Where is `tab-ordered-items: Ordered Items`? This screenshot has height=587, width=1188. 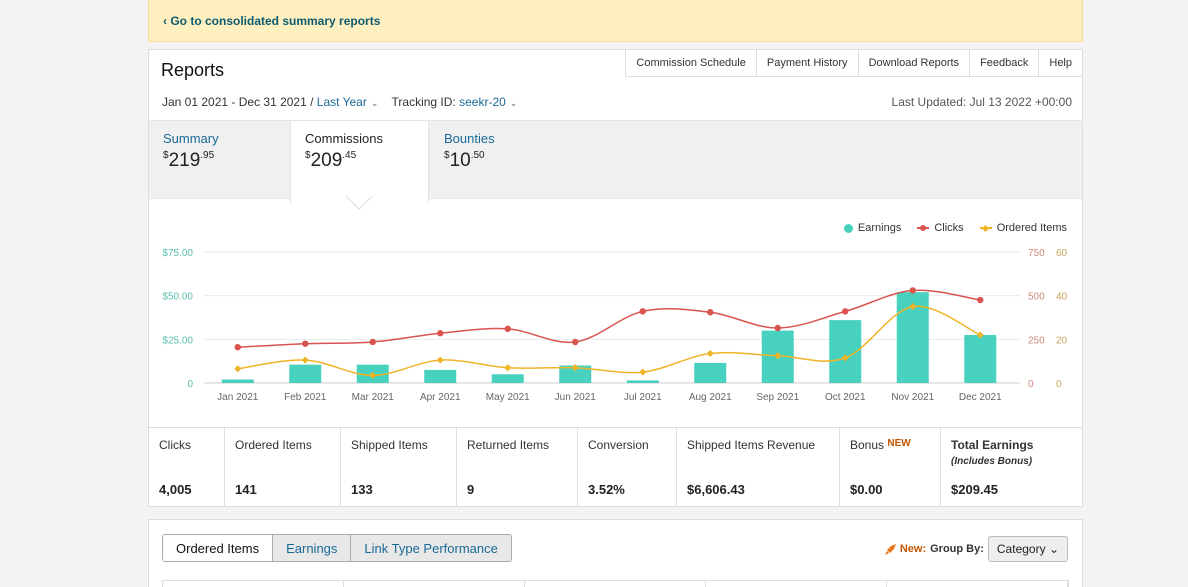 tab-ordered-items: Ordered Items is located at coordinates (218, 548).